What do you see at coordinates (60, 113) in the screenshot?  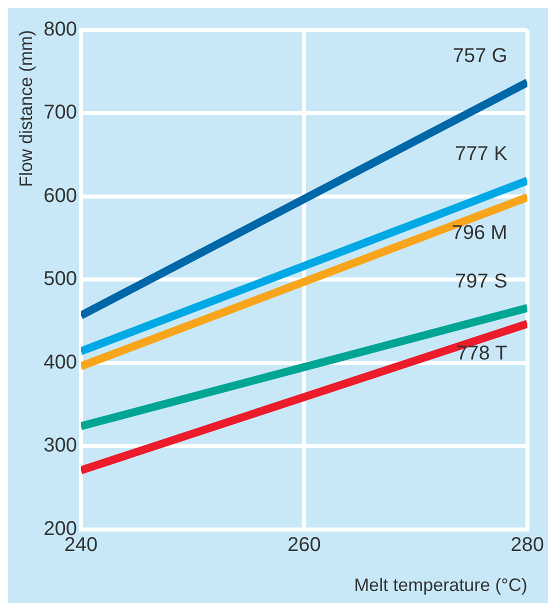 I see `y-tick-label: 700` at bounding box center [60, 113].